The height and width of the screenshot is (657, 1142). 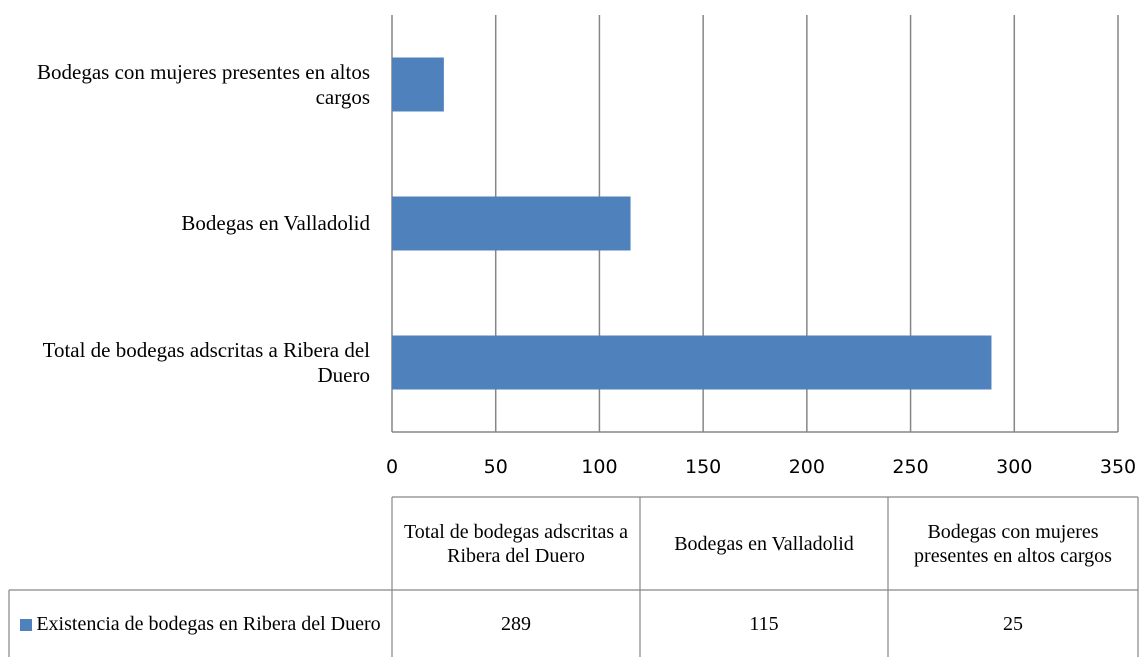 What do you see at coordinates (1013, 623) in the screenshot?
I see `table-value: 25` at bounding box center [1013, 623].